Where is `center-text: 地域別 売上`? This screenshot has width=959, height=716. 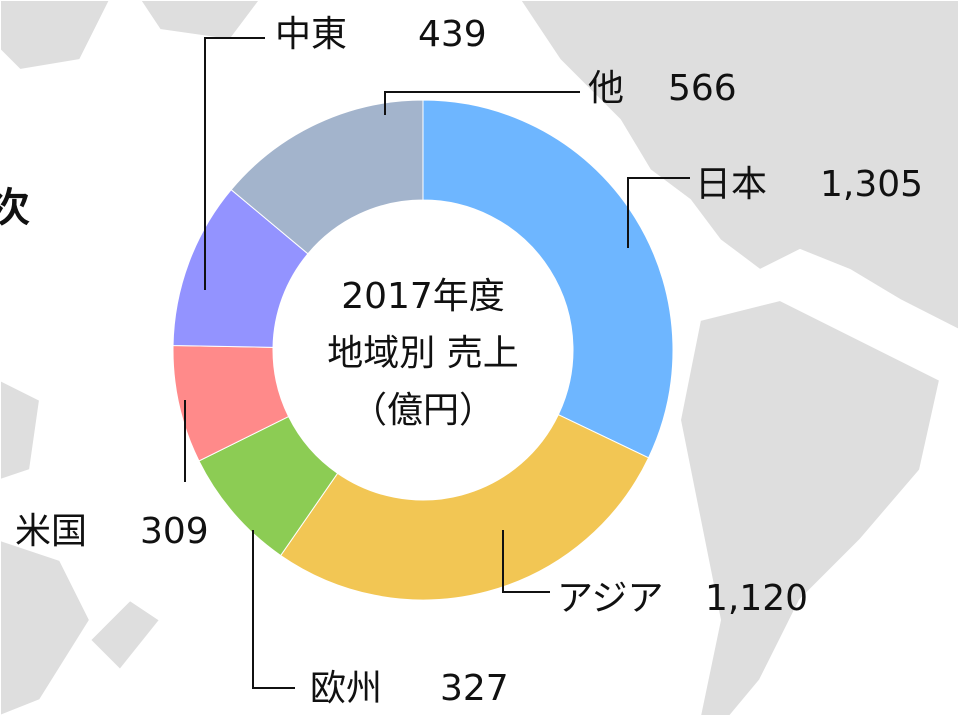
center-text: 地域別 売上 is located at coordinates (422, 353).